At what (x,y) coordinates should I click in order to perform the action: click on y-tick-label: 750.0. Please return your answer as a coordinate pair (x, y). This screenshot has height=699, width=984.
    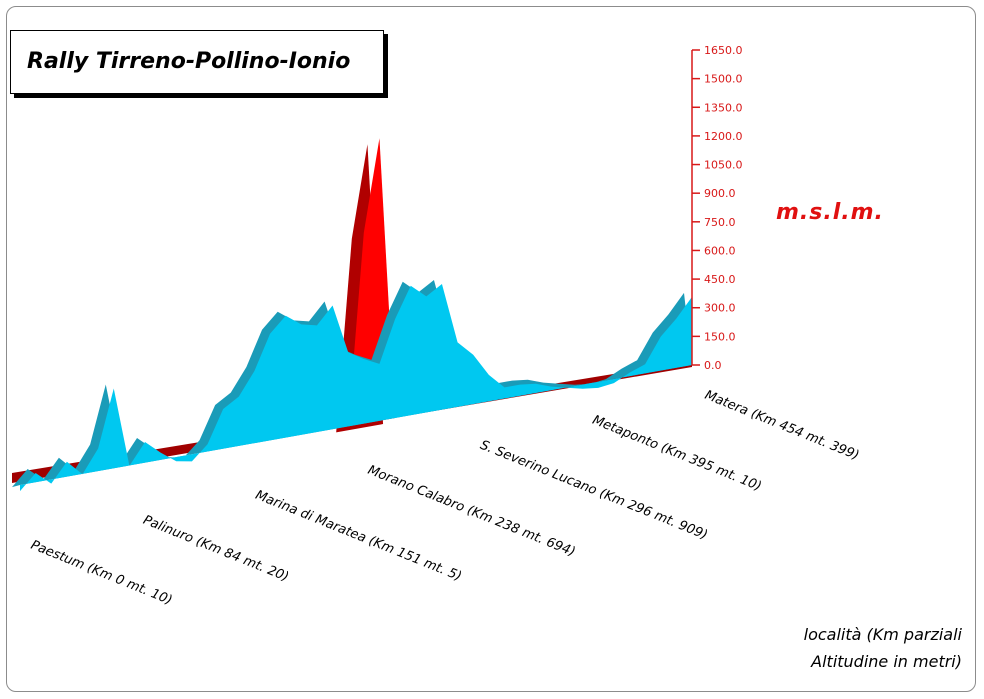
    Looking at the image, I should click on (720, 222).